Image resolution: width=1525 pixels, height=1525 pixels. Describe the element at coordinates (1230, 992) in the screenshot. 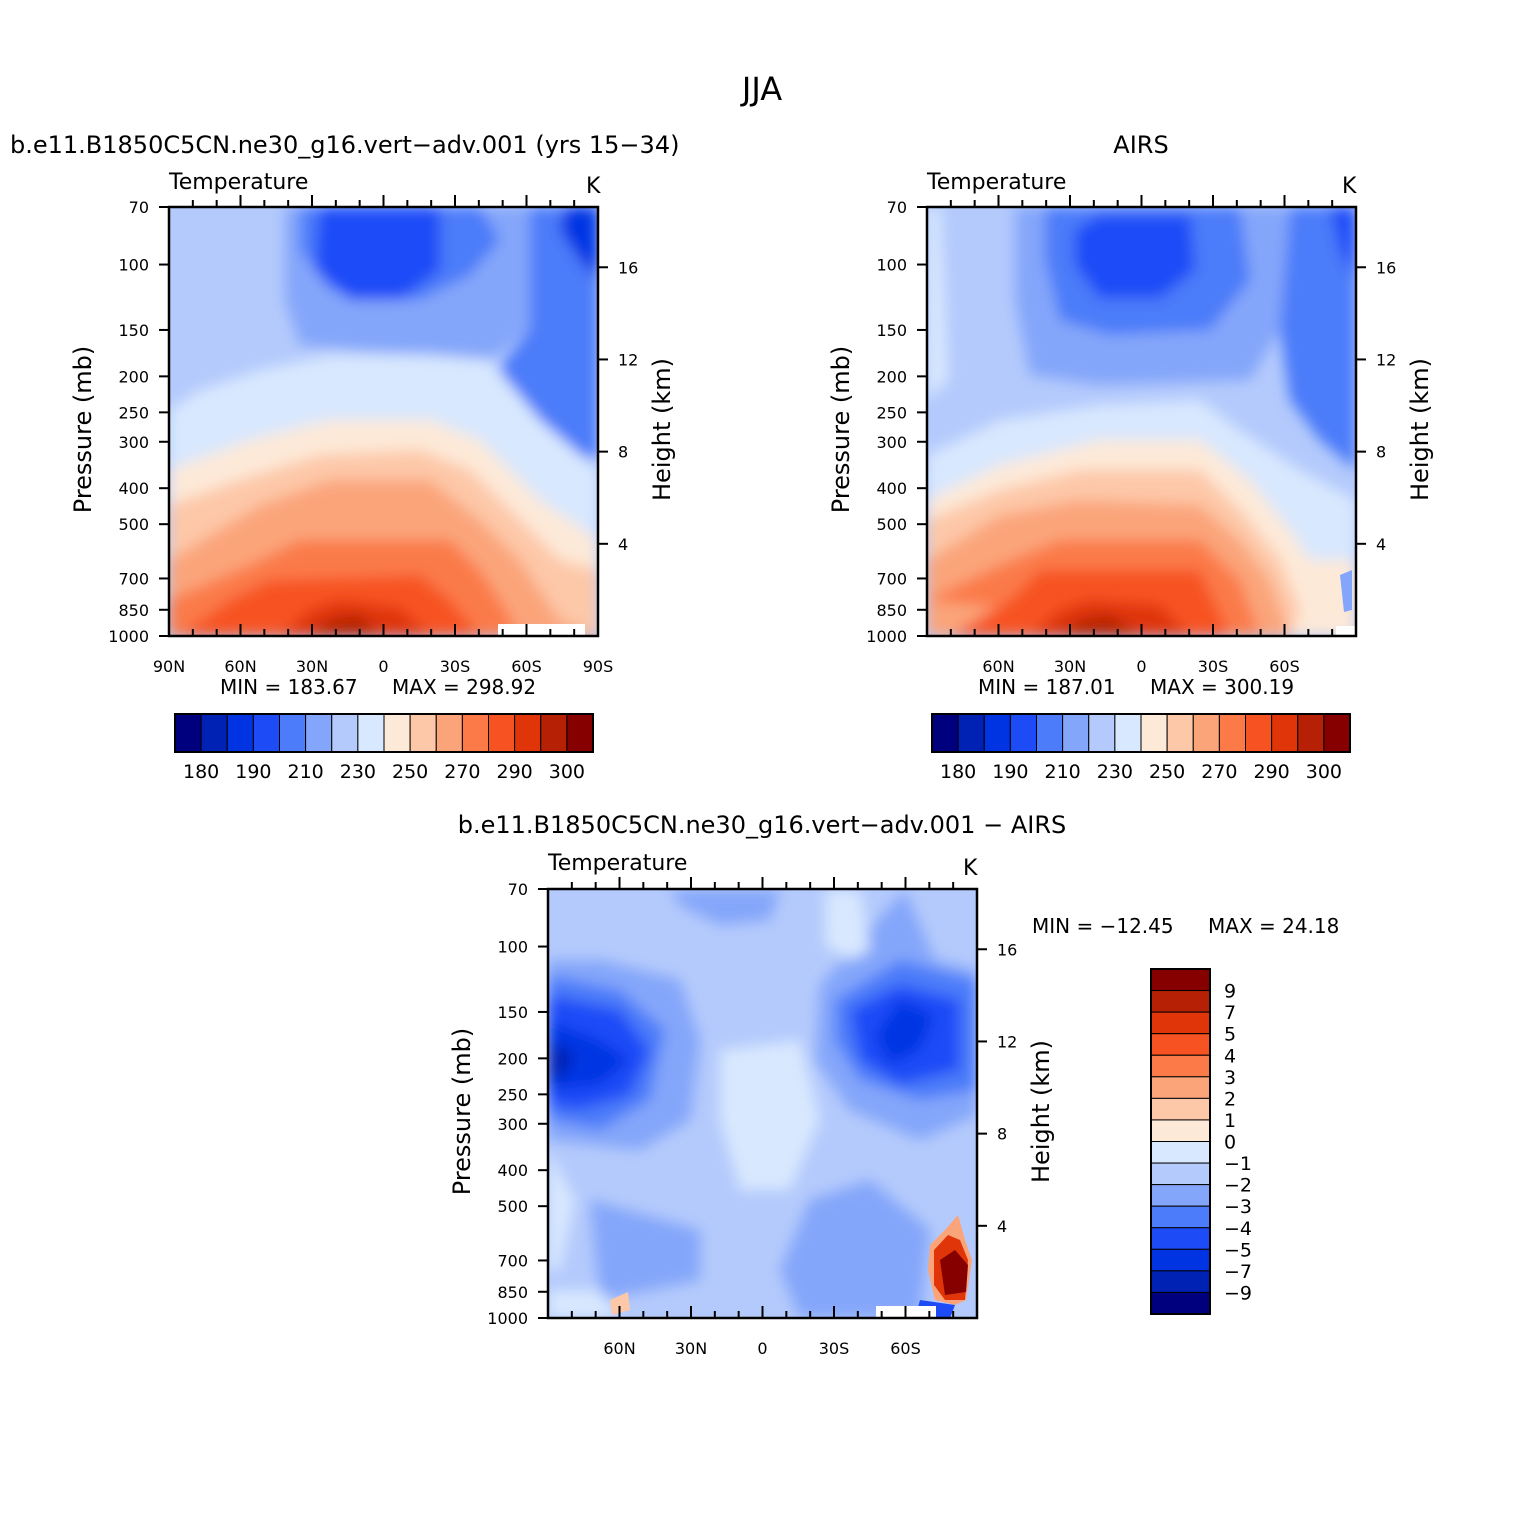

I see `colorbar-label: 9` at that location.